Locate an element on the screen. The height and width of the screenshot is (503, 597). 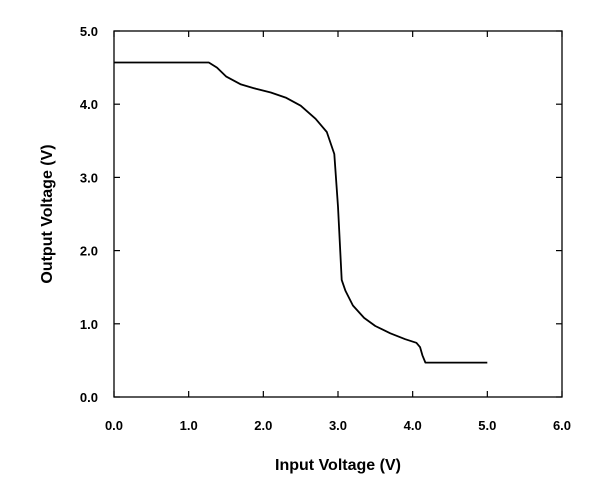
x-tick-label: 5.0 is located at coordinates (487, 425).